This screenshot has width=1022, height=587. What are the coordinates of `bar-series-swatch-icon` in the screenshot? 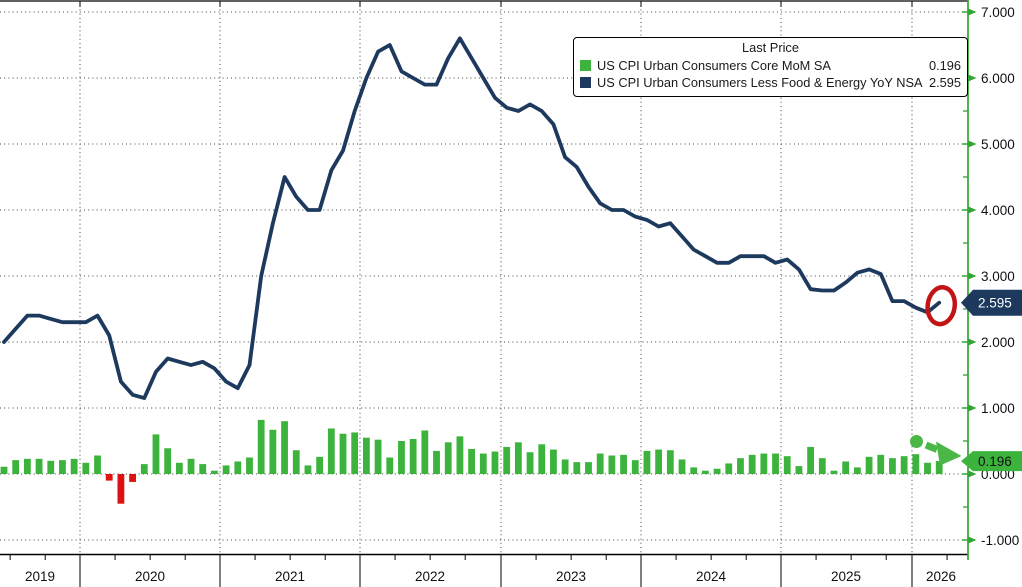 It's located at (585, 65).